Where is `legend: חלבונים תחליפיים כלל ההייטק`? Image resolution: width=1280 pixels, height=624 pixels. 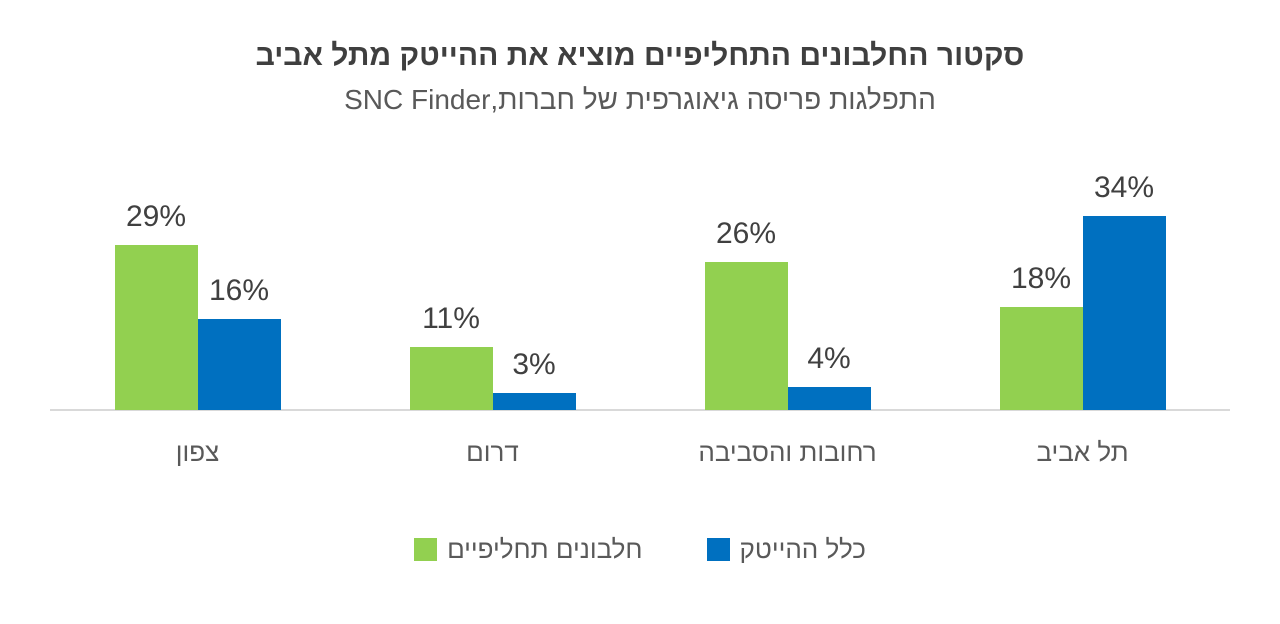
legend: חלבונים תחליפיים כלל ההייטק is located at coordinates (640, 549).